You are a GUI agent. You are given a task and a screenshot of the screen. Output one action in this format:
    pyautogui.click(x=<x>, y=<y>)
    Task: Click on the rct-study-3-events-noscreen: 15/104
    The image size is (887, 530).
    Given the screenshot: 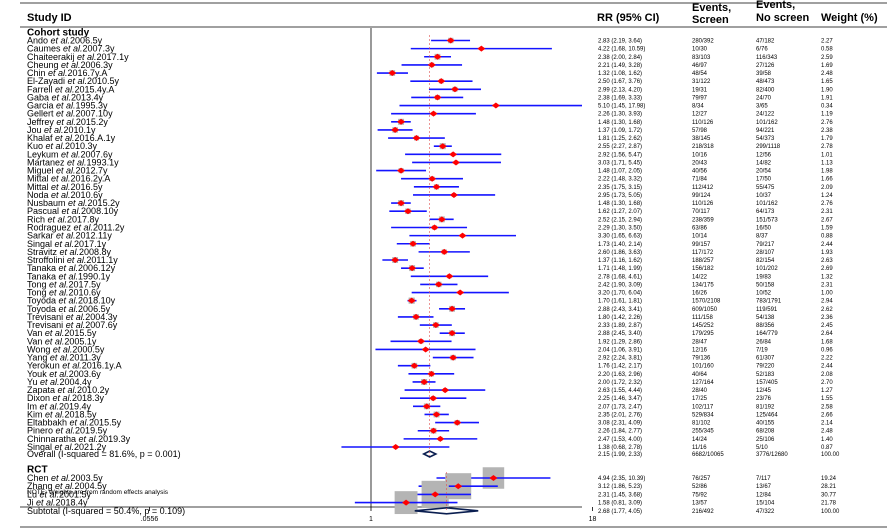 What is the action you would take?
    pyautogui.click(x=765, y=504)
    